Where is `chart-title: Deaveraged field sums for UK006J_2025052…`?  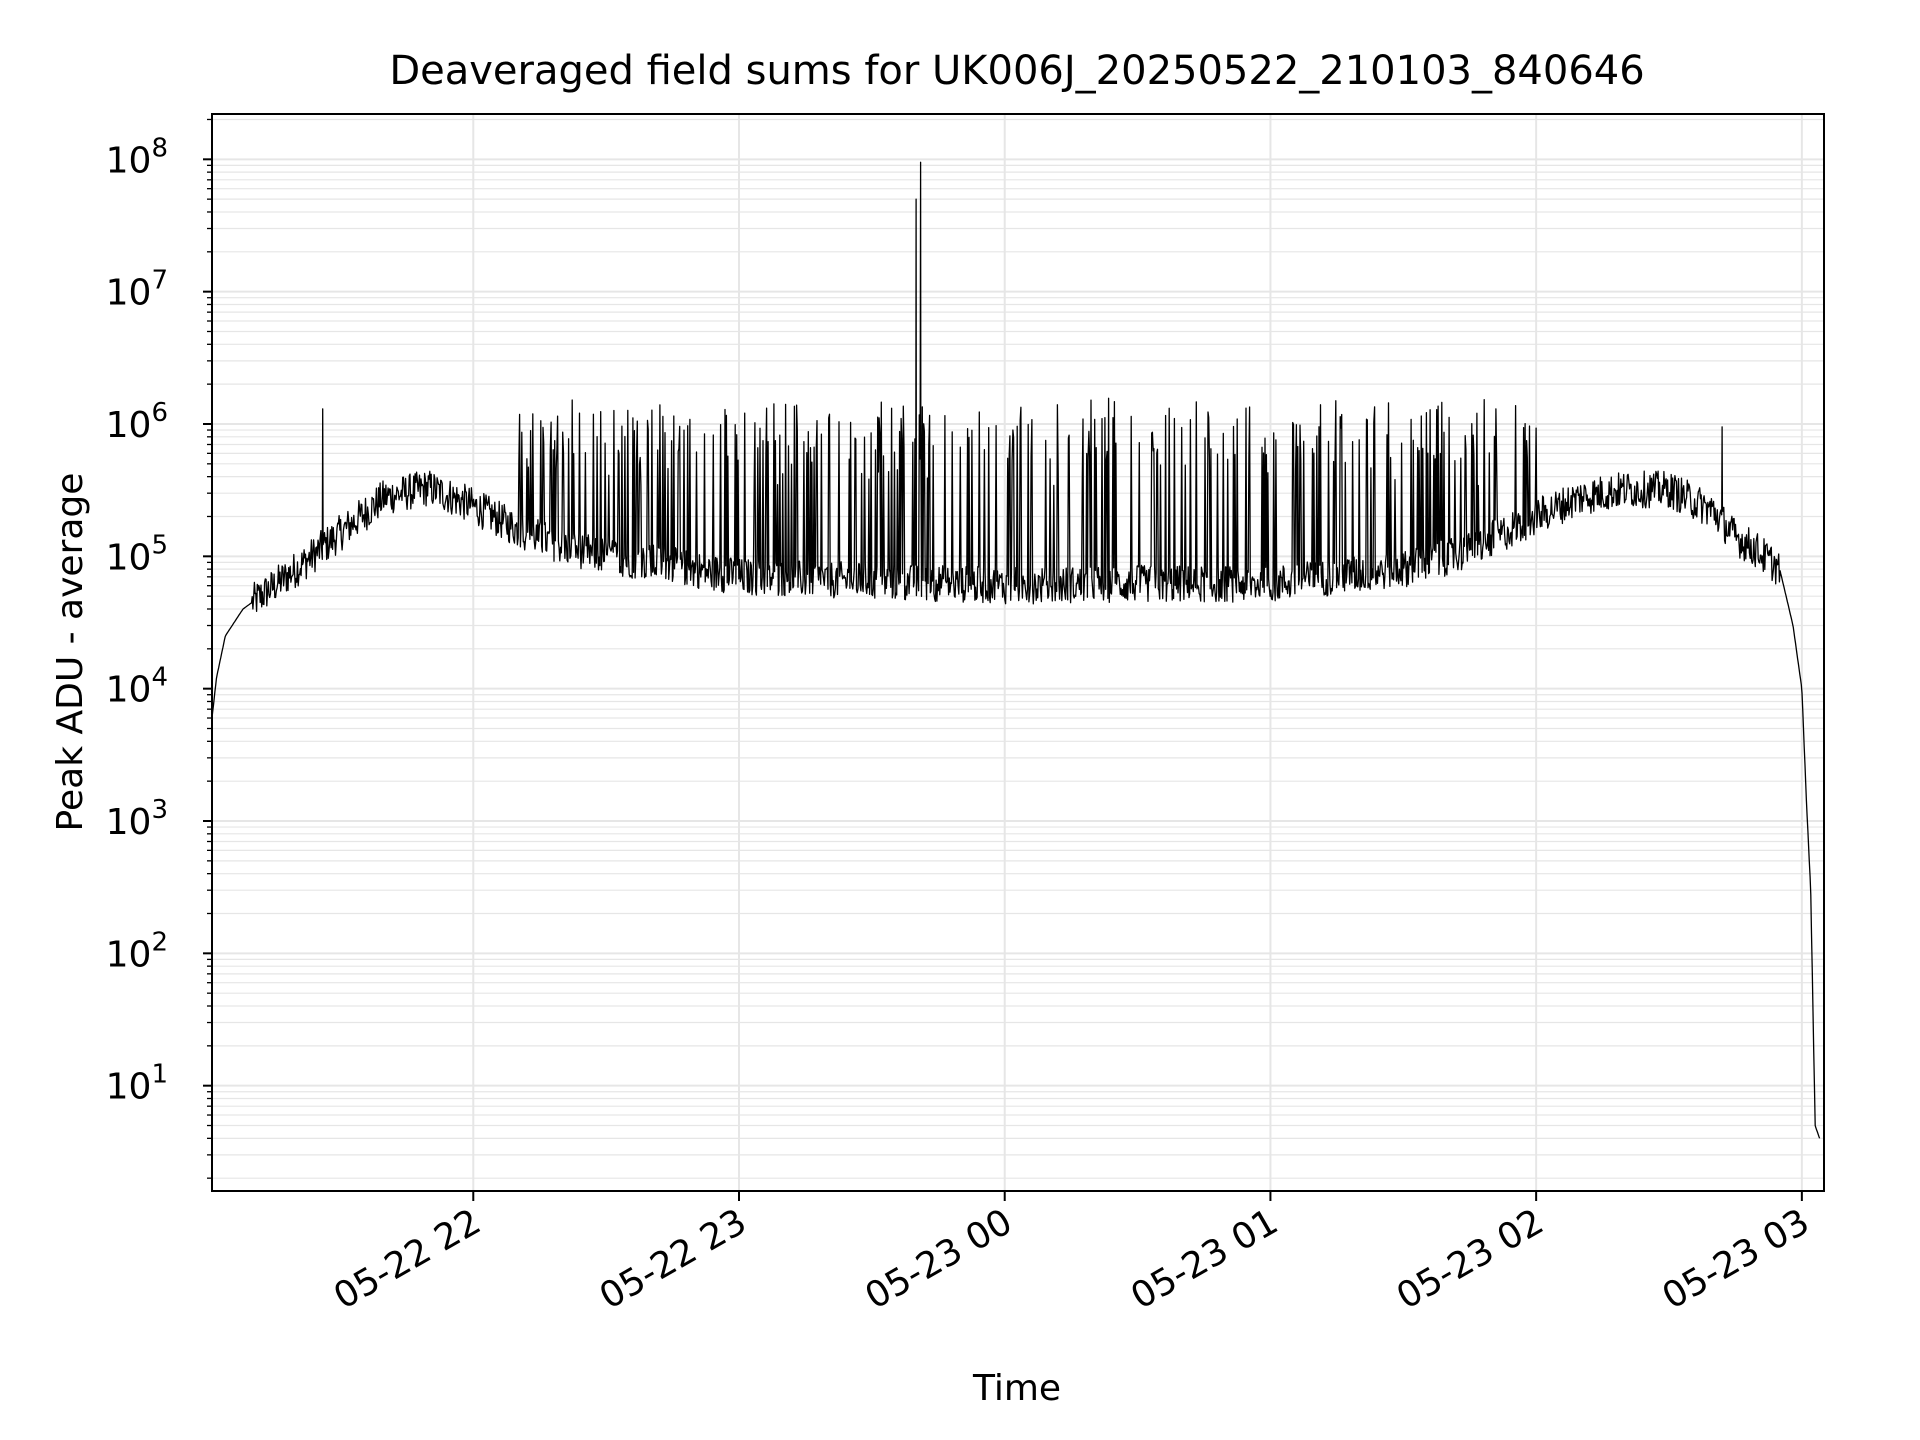 chart-title: Deaveraged field sums for UK006J_2025052… is located at coordinates (1016, 71).